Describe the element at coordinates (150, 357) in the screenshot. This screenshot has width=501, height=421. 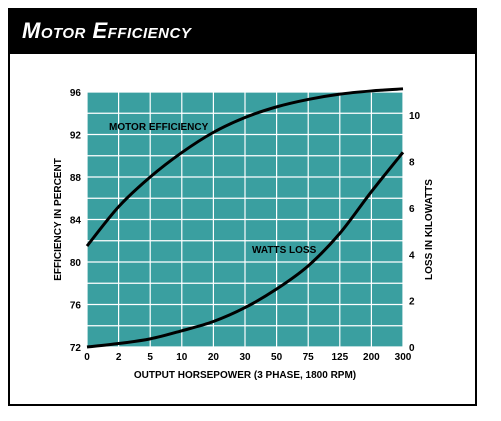
I see `x-tick-label: 5` at that location.